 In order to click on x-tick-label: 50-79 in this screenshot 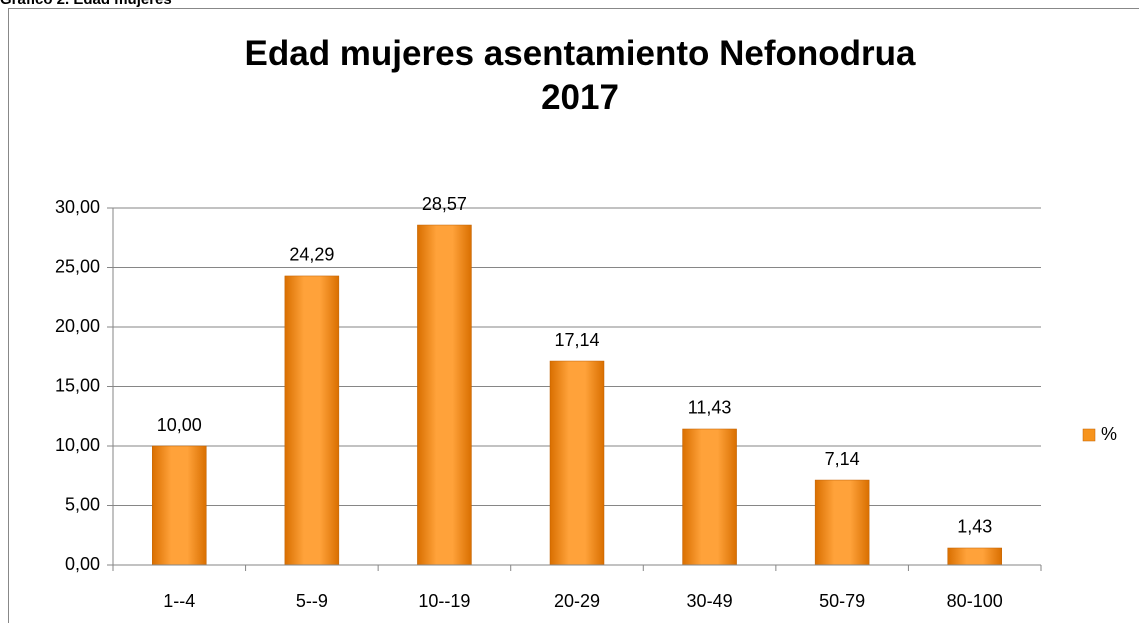, I will do `click(842, 601)`.